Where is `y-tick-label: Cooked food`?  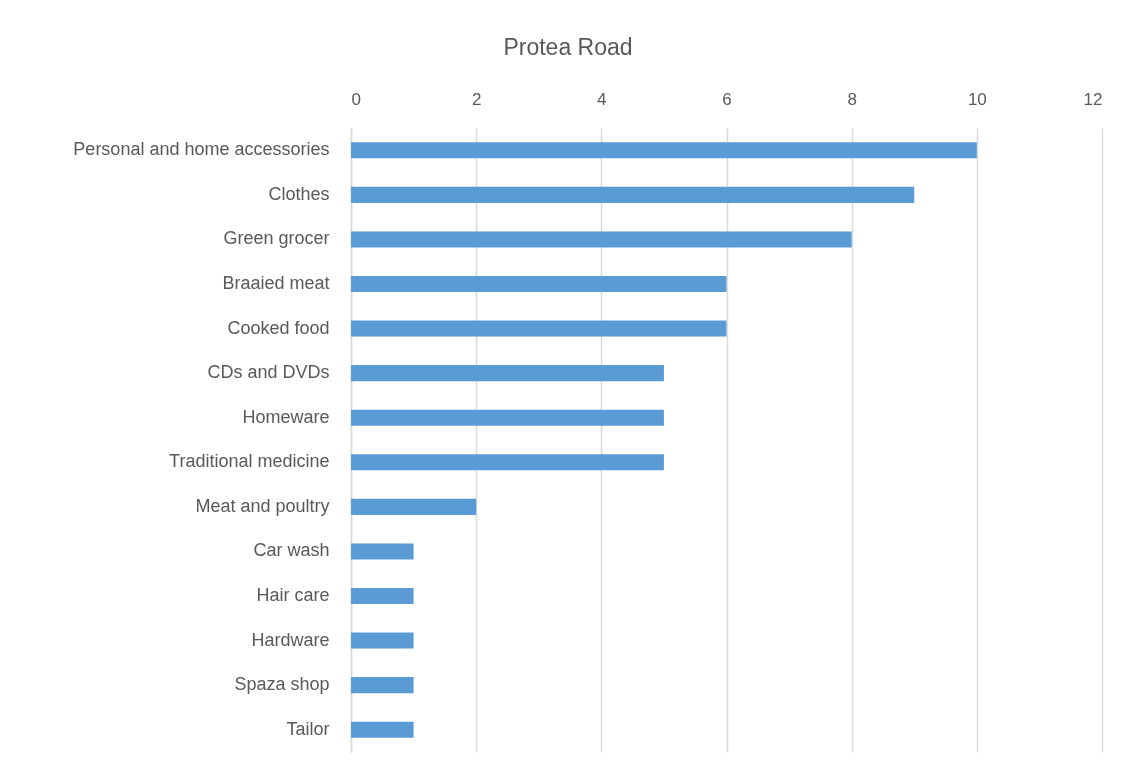
y-tick-label: Cooked food is located at coordinates (278, 327).